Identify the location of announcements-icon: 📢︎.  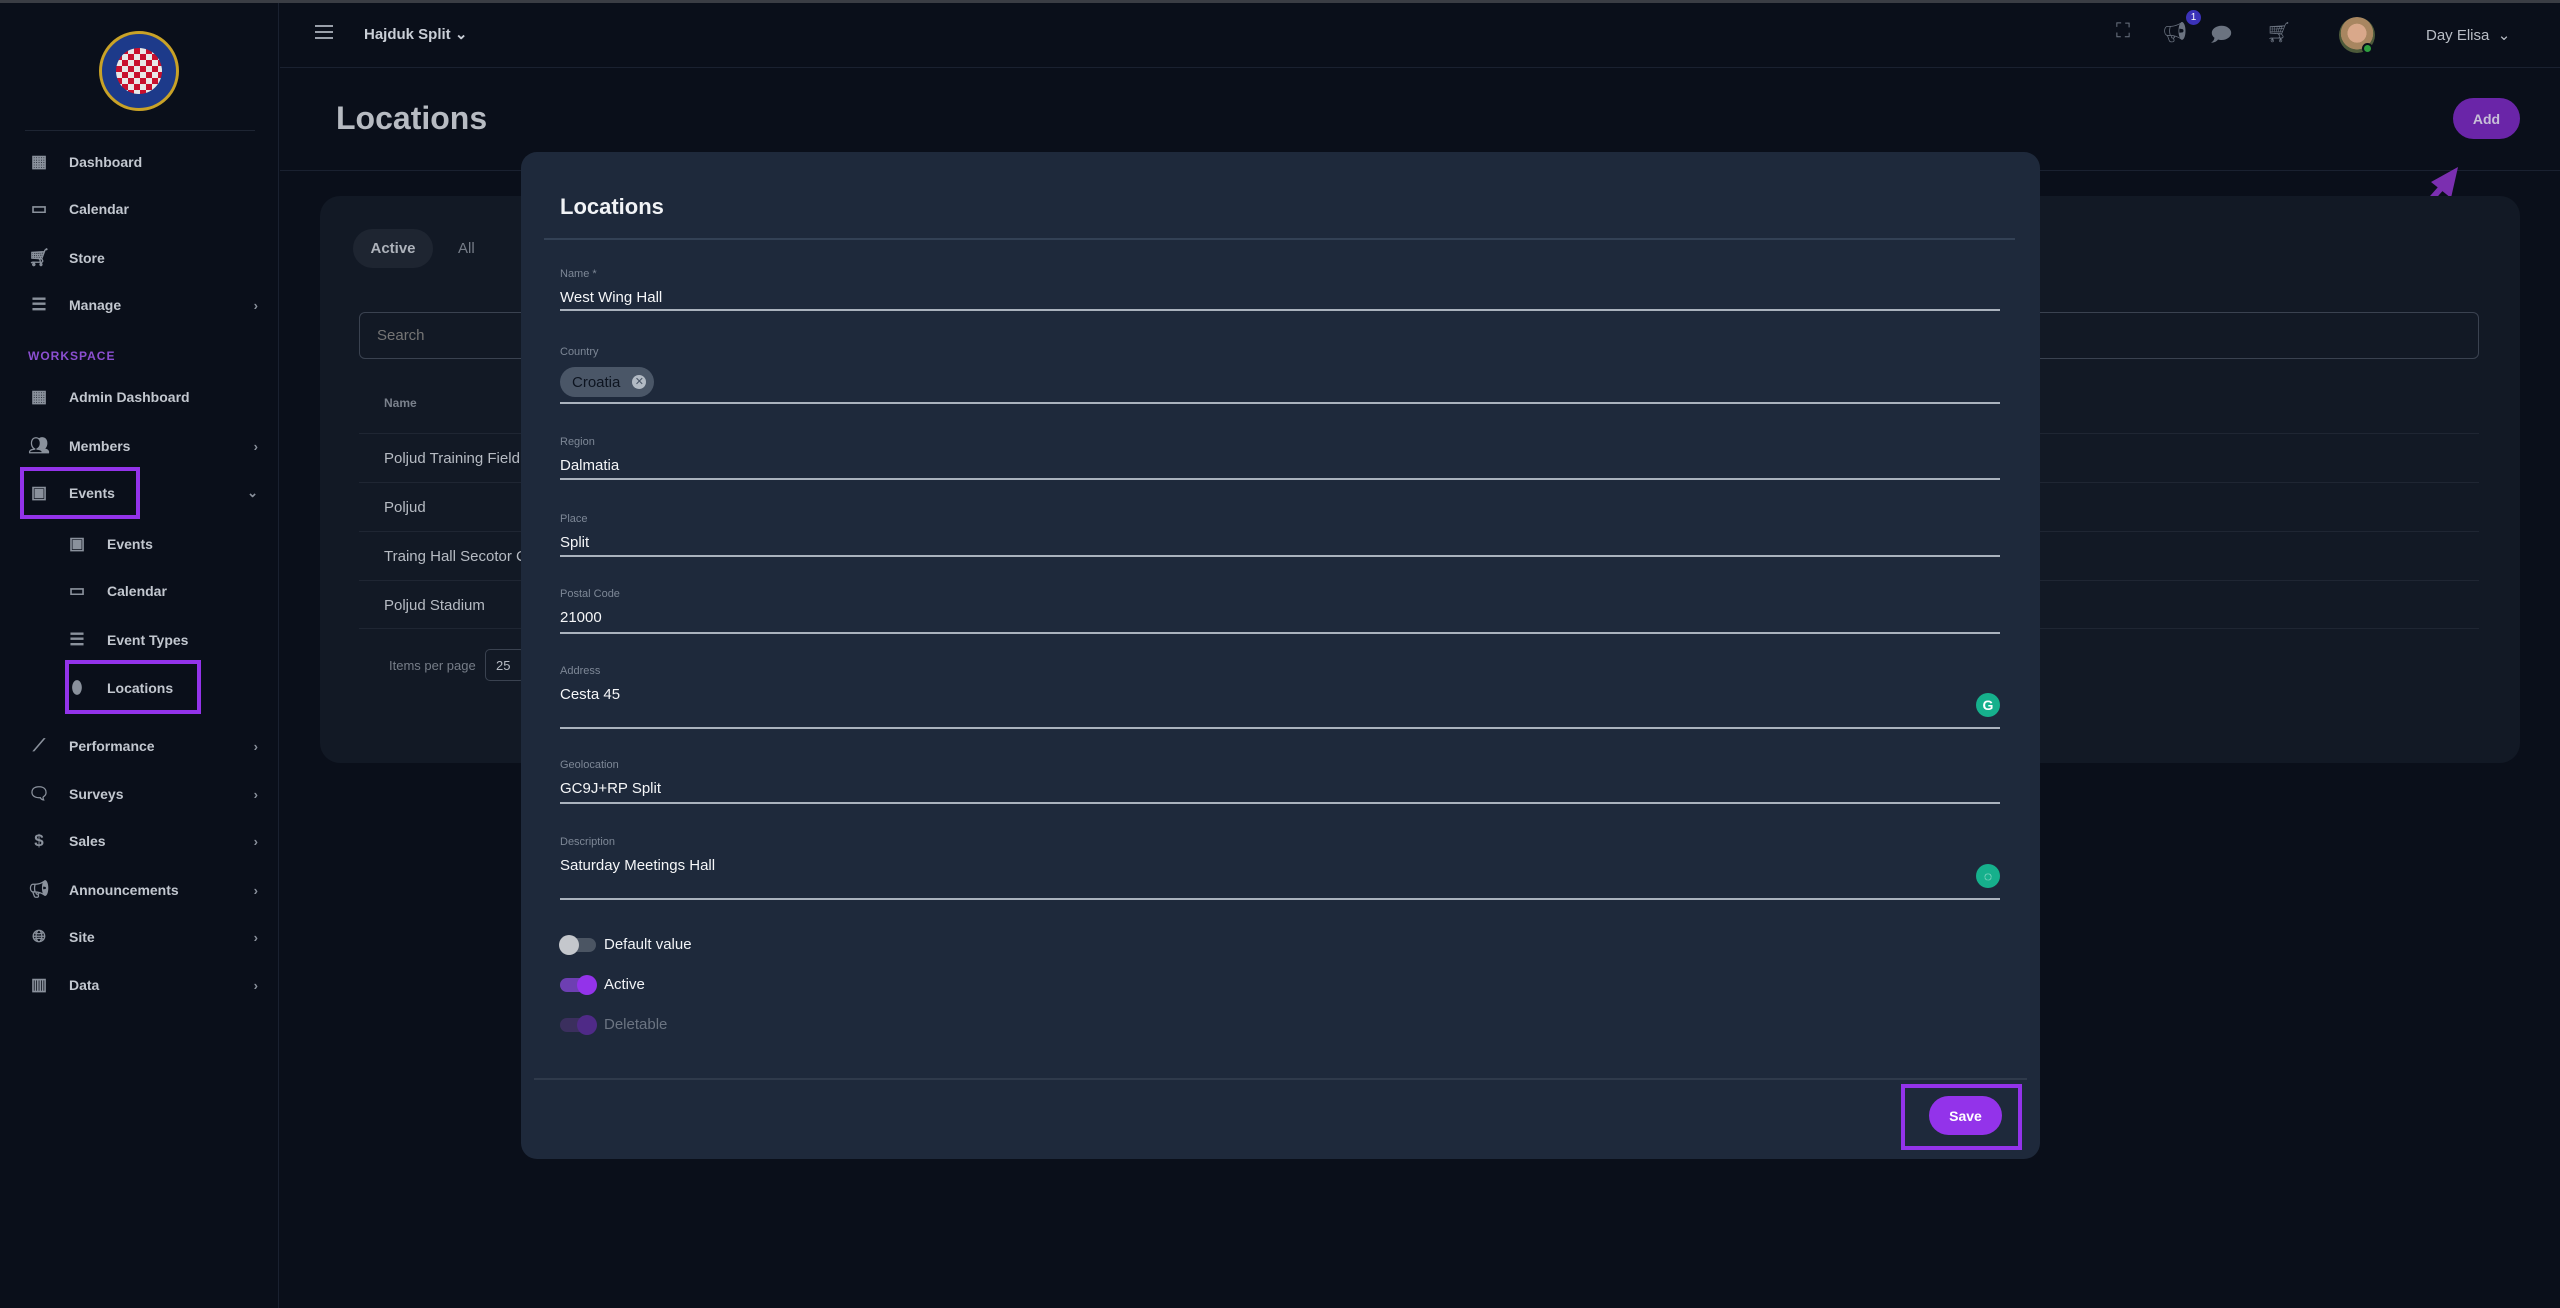
(2175, 33).